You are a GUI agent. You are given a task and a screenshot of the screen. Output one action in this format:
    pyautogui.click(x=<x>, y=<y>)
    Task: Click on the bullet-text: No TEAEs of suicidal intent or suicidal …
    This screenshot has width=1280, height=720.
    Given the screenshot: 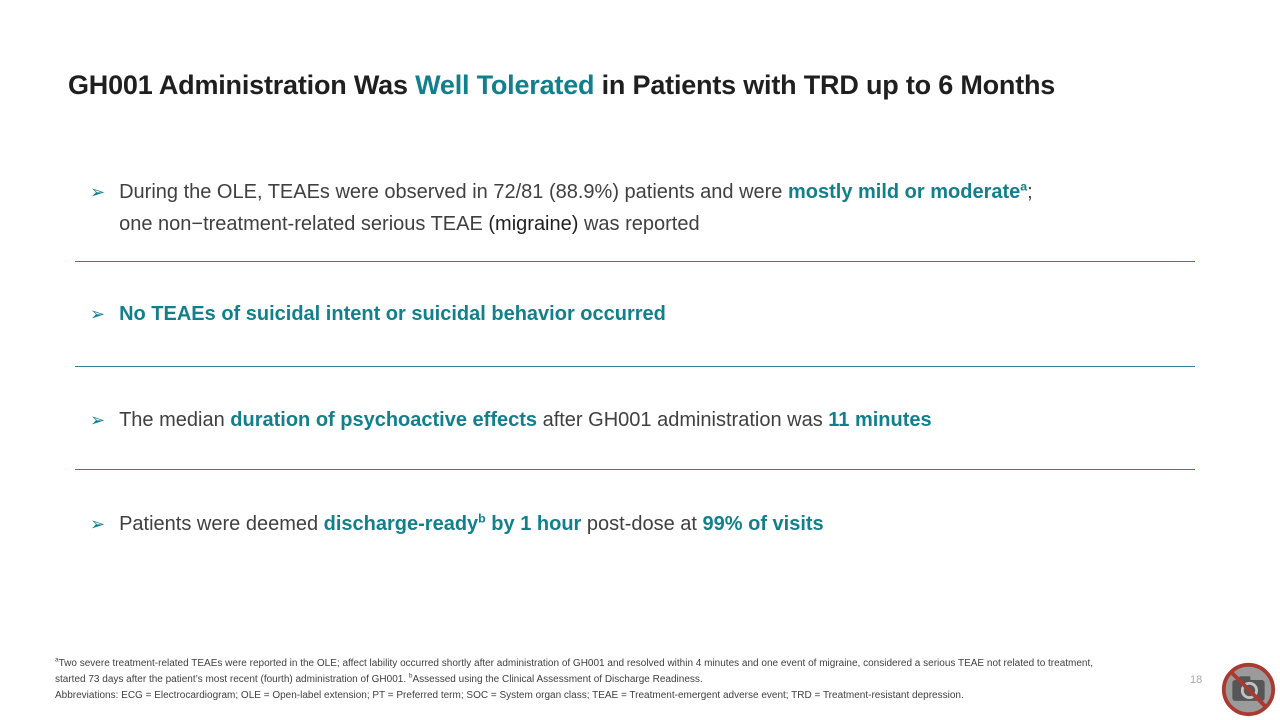 What is the action you would take?
    pyautogui.click(x=392, y=314)
    